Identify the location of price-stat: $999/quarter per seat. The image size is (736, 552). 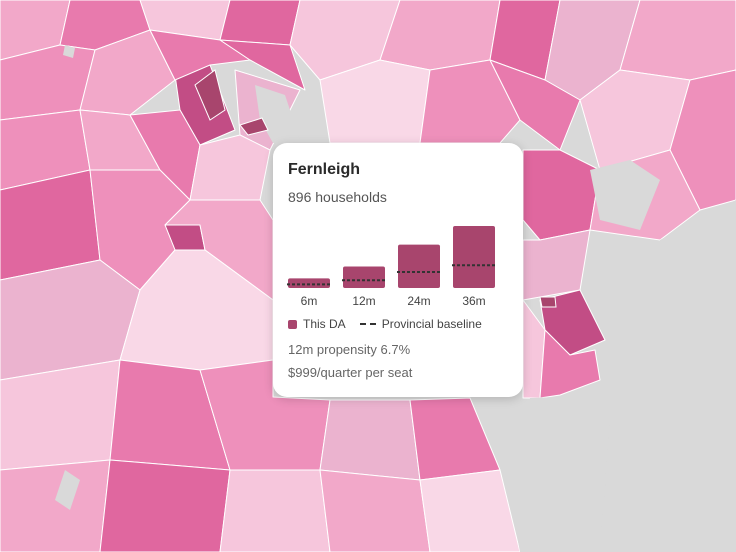
(350, 372).